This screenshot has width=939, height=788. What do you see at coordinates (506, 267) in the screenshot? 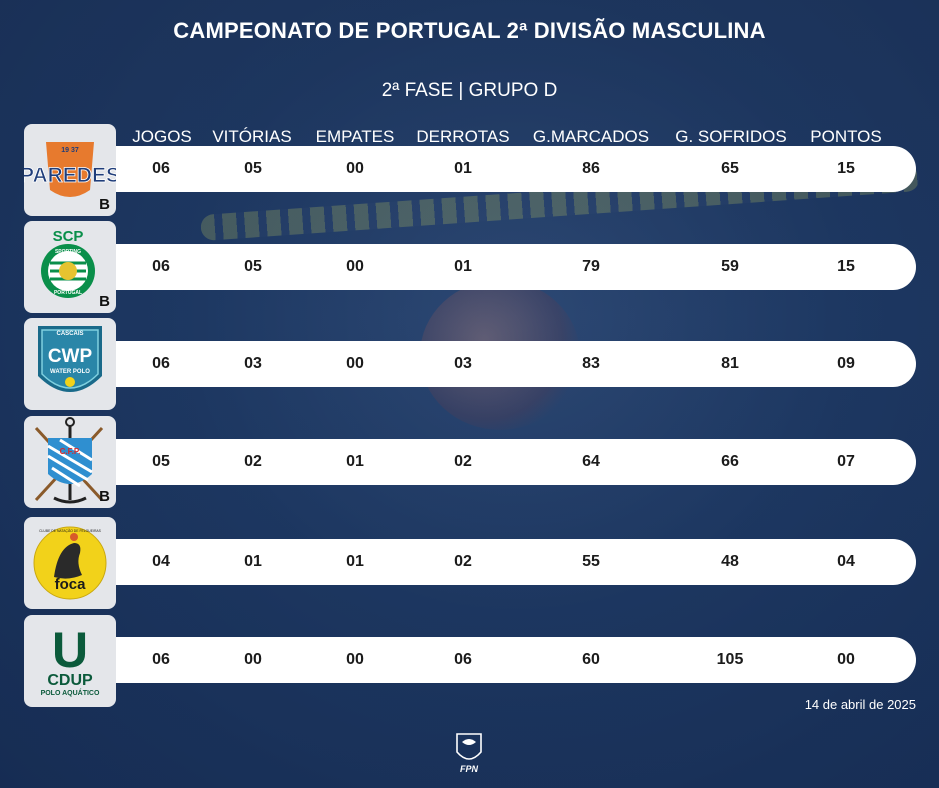
I see `table-row: 06 05 00 01 79 59 15` at bounding box center [506, 267].